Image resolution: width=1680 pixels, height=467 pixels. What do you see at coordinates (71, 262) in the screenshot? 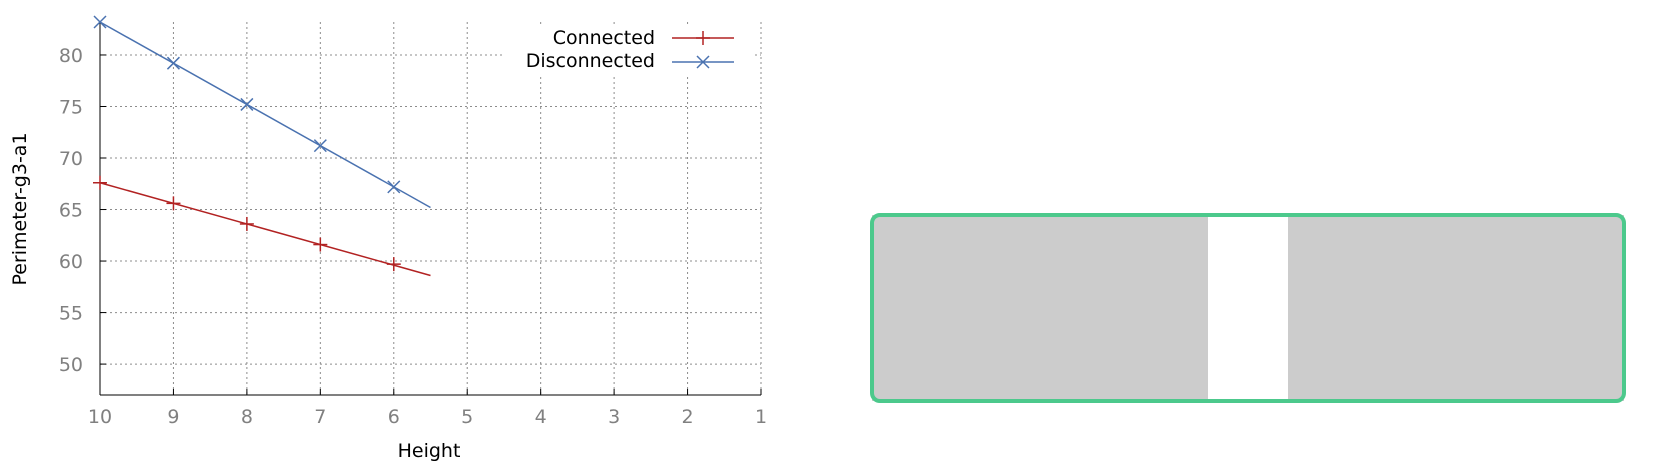
I see `y-tick-label-60: 60` at bounding box center [71, 262].